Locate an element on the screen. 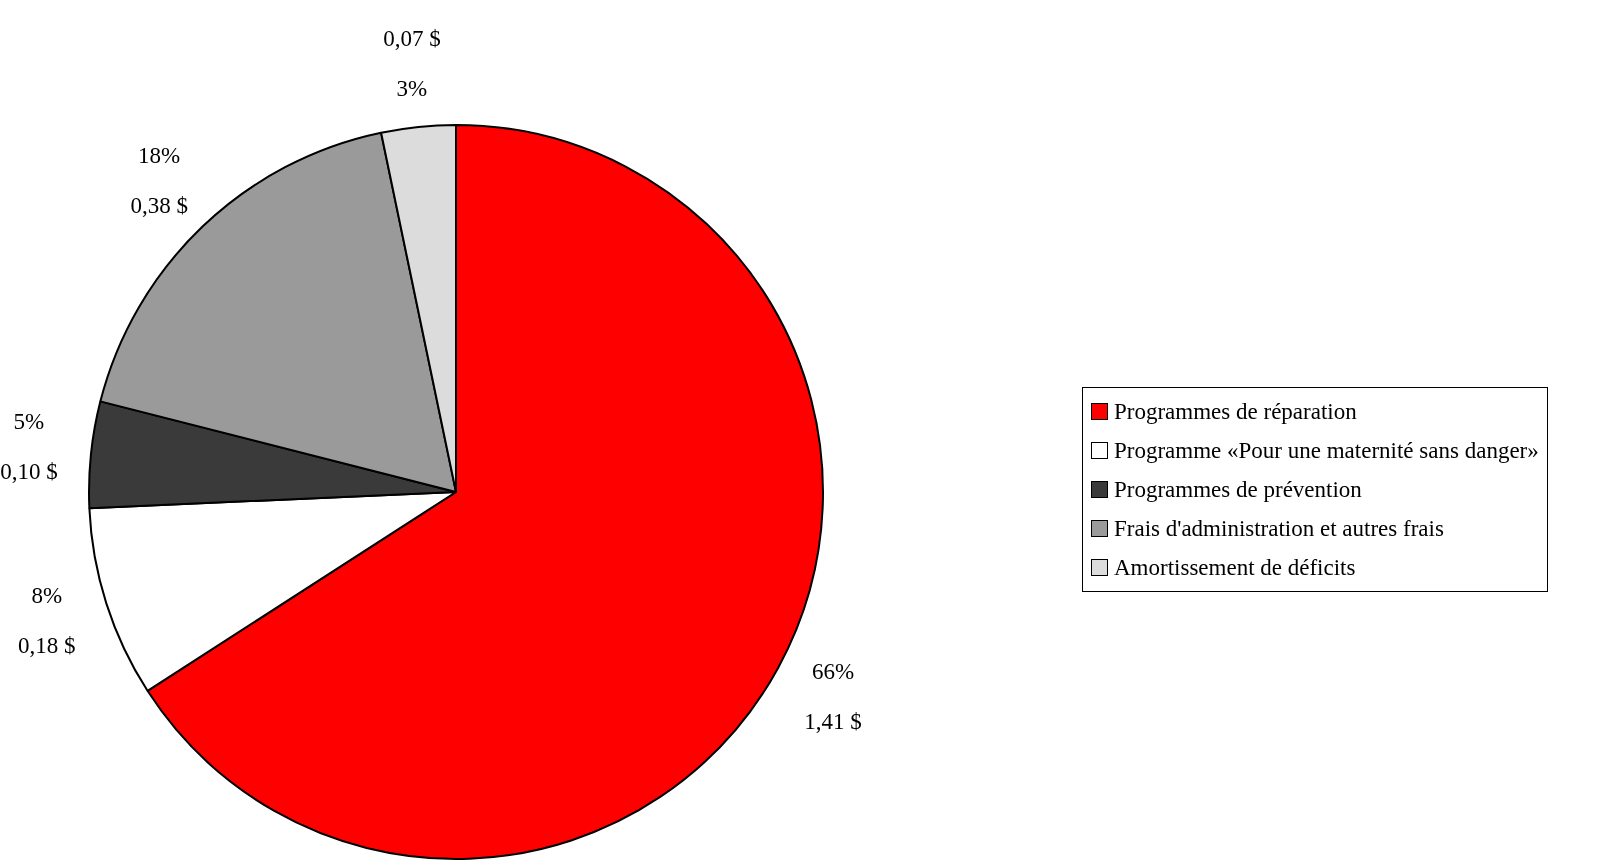  legend-label: Frais d'administration et autres frais is located at coordinates (1279, 528).